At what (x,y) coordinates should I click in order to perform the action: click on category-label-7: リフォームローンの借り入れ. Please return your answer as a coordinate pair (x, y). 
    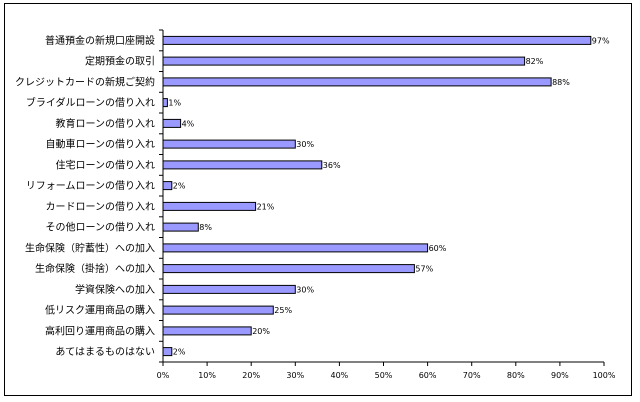
    Looking at the image, I should click on (90, 186).